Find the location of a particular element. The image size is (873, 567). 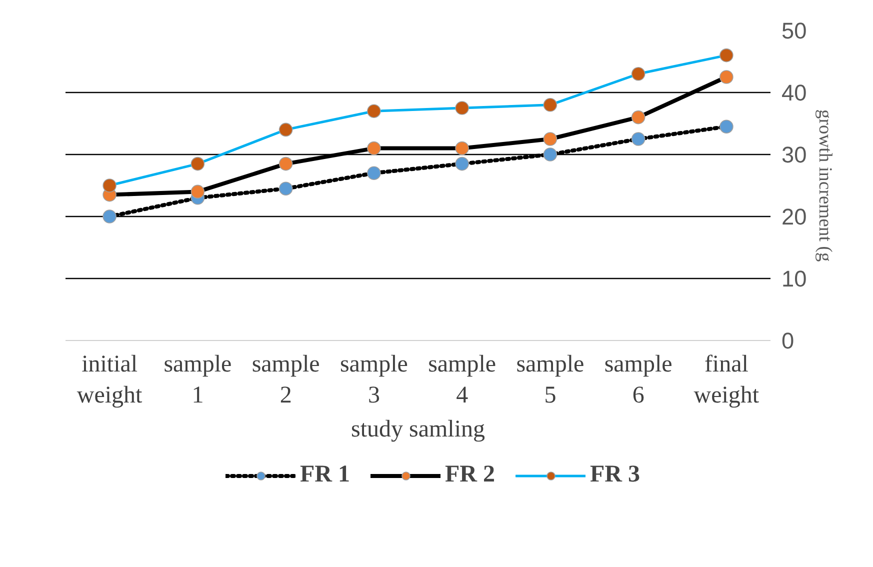

x-axis-title: study samling is located at coordinates (418, 429).